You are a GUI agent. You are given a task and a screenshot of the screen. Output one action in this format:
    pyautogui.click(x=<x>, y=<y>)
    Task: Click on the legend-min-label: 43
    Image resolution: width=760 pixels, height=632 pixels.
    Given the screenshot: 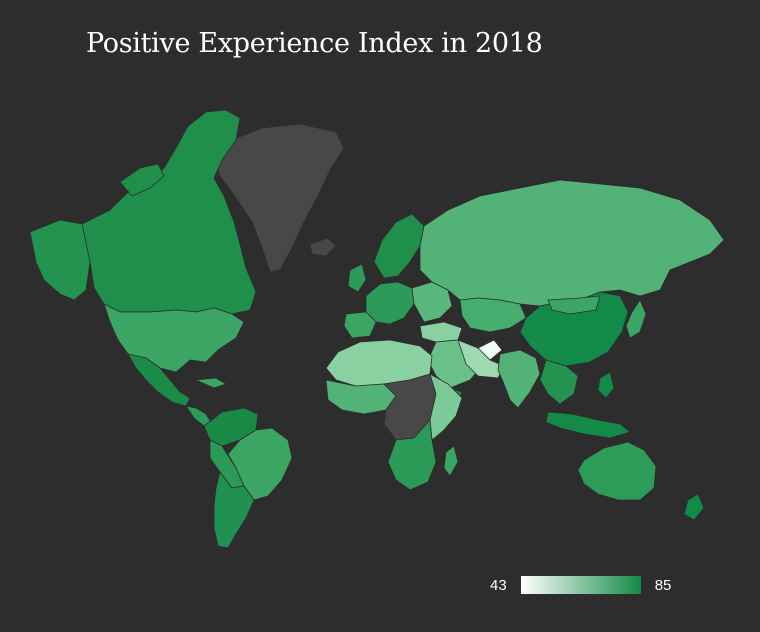 What is the action you would take?
    pyautogui.click(x=498, y=585)
    